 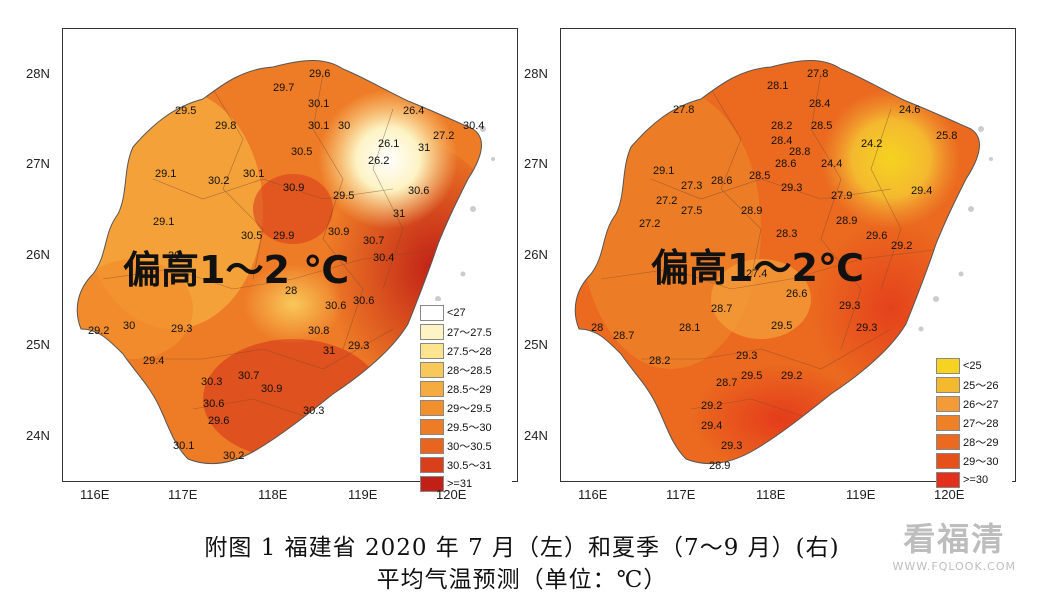 What do you see at coordinates (378, 161) in the screenshot?
I see `station-value-label: 26.2` at bounding box center [378, 161].